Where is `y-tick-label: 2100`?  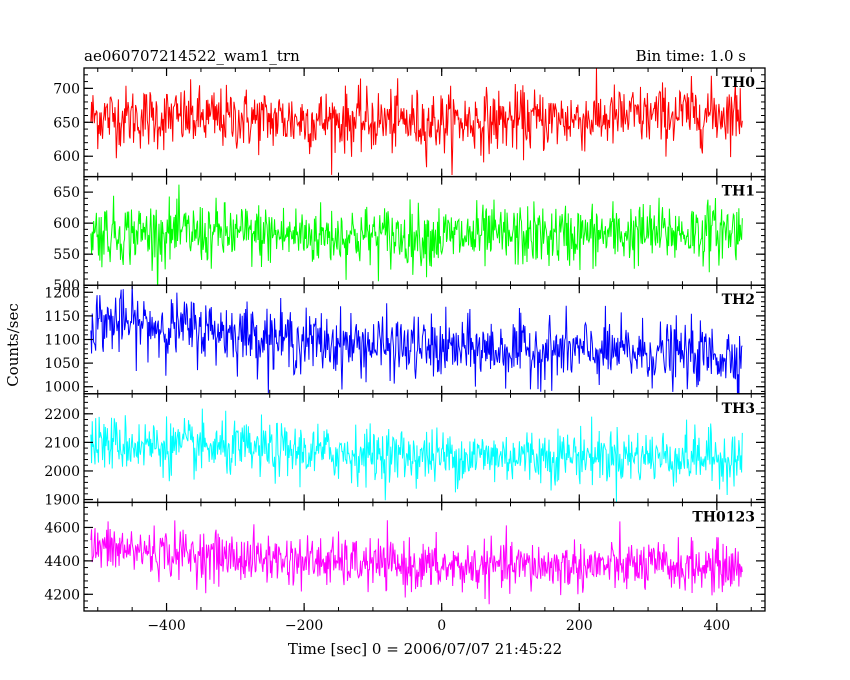 y-tick-label: 2100 is located at coordinates (62, 443).